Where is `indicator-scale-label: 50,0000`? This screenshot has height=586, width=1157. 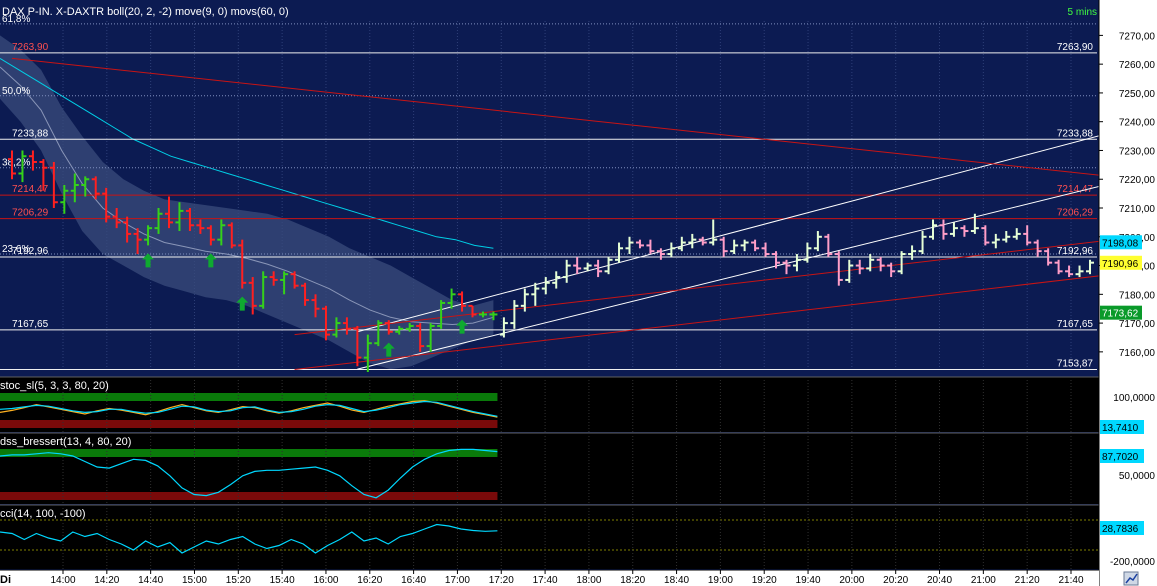
indicator-scale-label: 50,0000 is located at coordinates (1137, 476).